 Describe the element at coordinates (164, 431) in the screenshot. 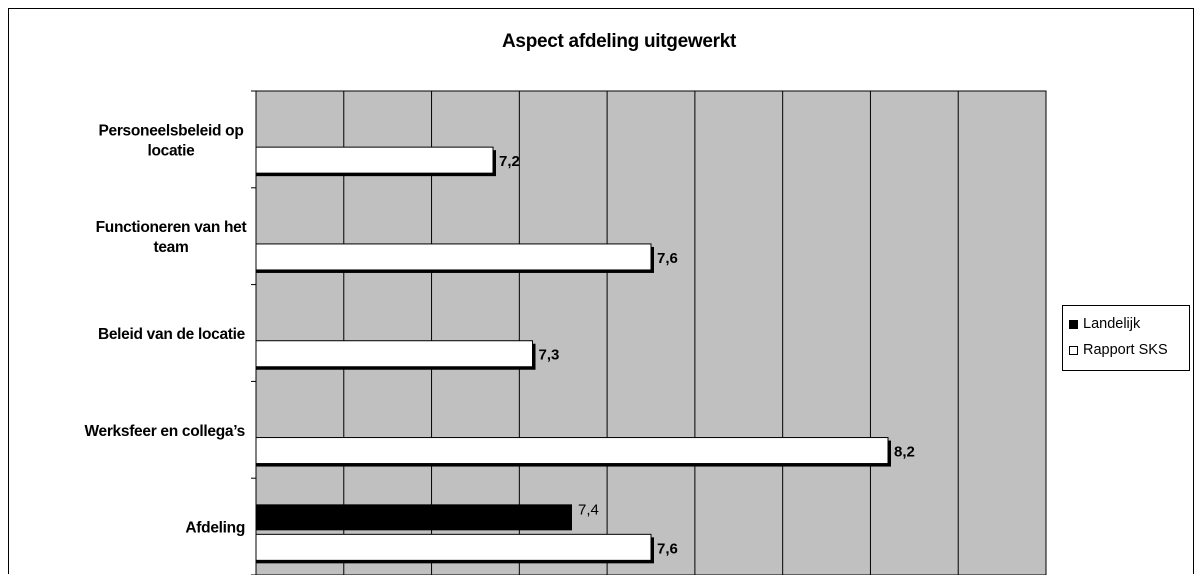

I see `category-label: Werksfeer en collega’s` at that location.